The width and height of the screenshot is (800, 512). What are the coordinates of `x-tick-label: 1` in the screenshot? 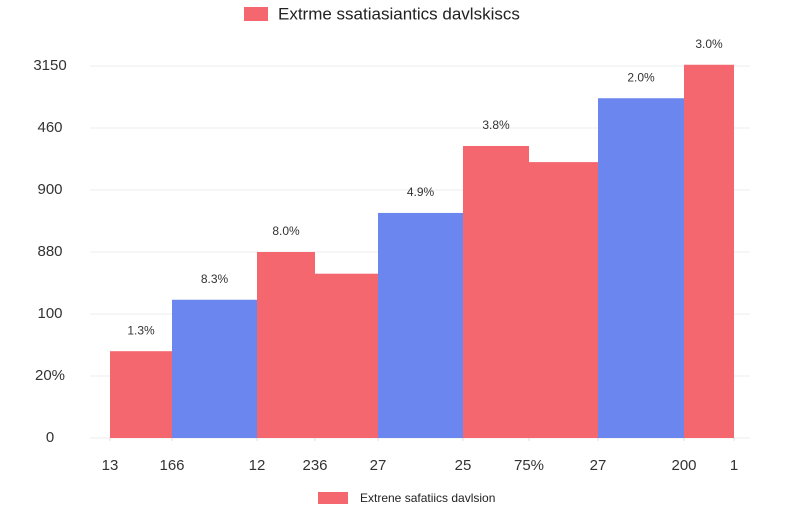 It's located at (734, 465).